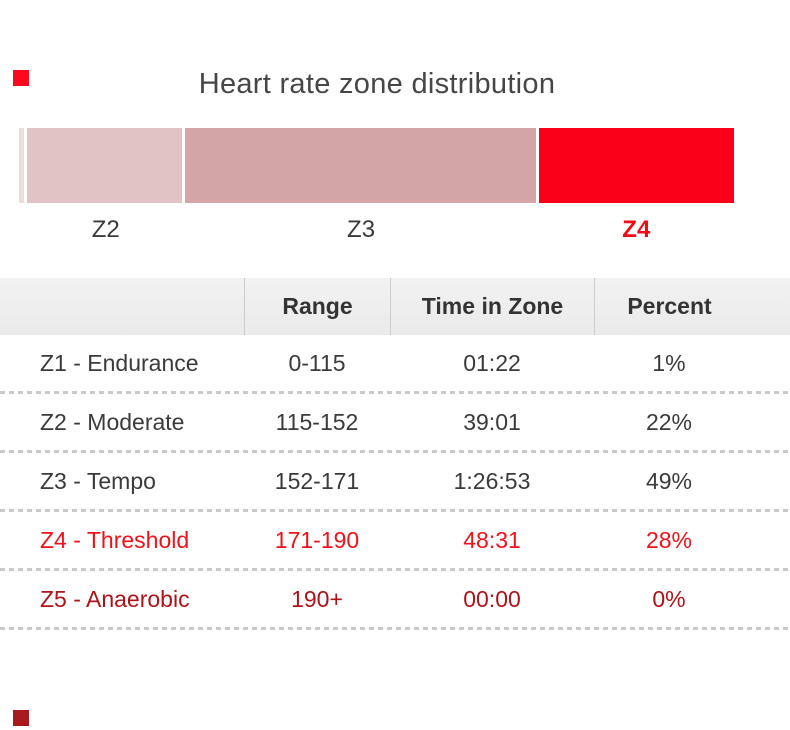  I want to click on table-row: Z4 - Threshold 171-190 48:31 28%, so click(395, 540).